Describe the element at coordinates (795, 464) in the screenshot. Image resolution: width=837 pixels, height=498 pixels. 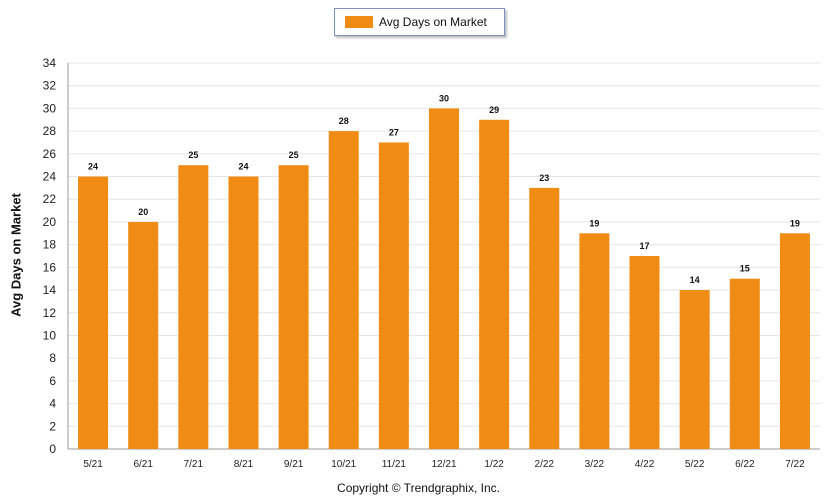
I see `x-tick-label: 7/22` at that location.